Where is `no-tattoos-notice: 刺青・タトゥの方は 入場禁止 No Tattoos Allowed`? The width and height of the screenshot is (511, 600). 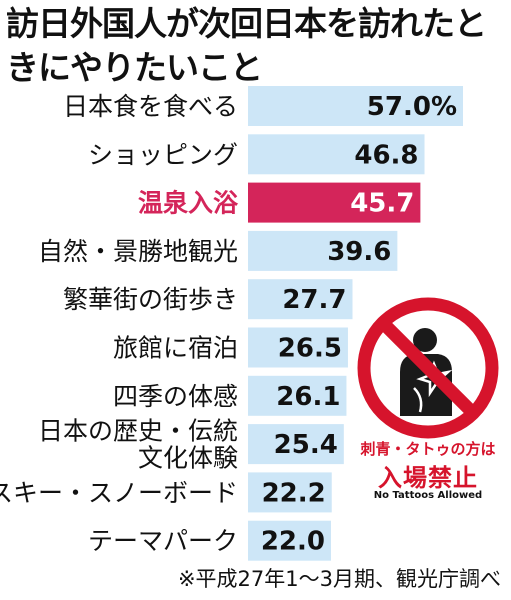
no-tattoos-notice: 刺青・タトゥの方は 入場禁止 No Tattoos Allowed is located at coordinates (428, 407).